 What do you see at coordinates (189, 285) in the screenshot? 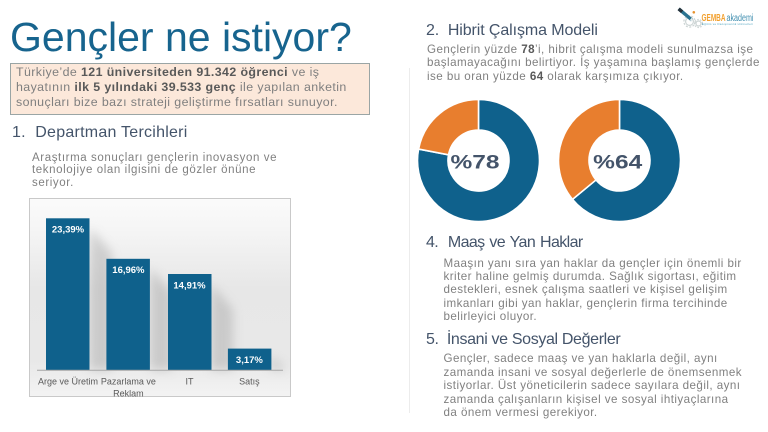
I see `svg-text: 14,91%` at bounding box center [189, 285].